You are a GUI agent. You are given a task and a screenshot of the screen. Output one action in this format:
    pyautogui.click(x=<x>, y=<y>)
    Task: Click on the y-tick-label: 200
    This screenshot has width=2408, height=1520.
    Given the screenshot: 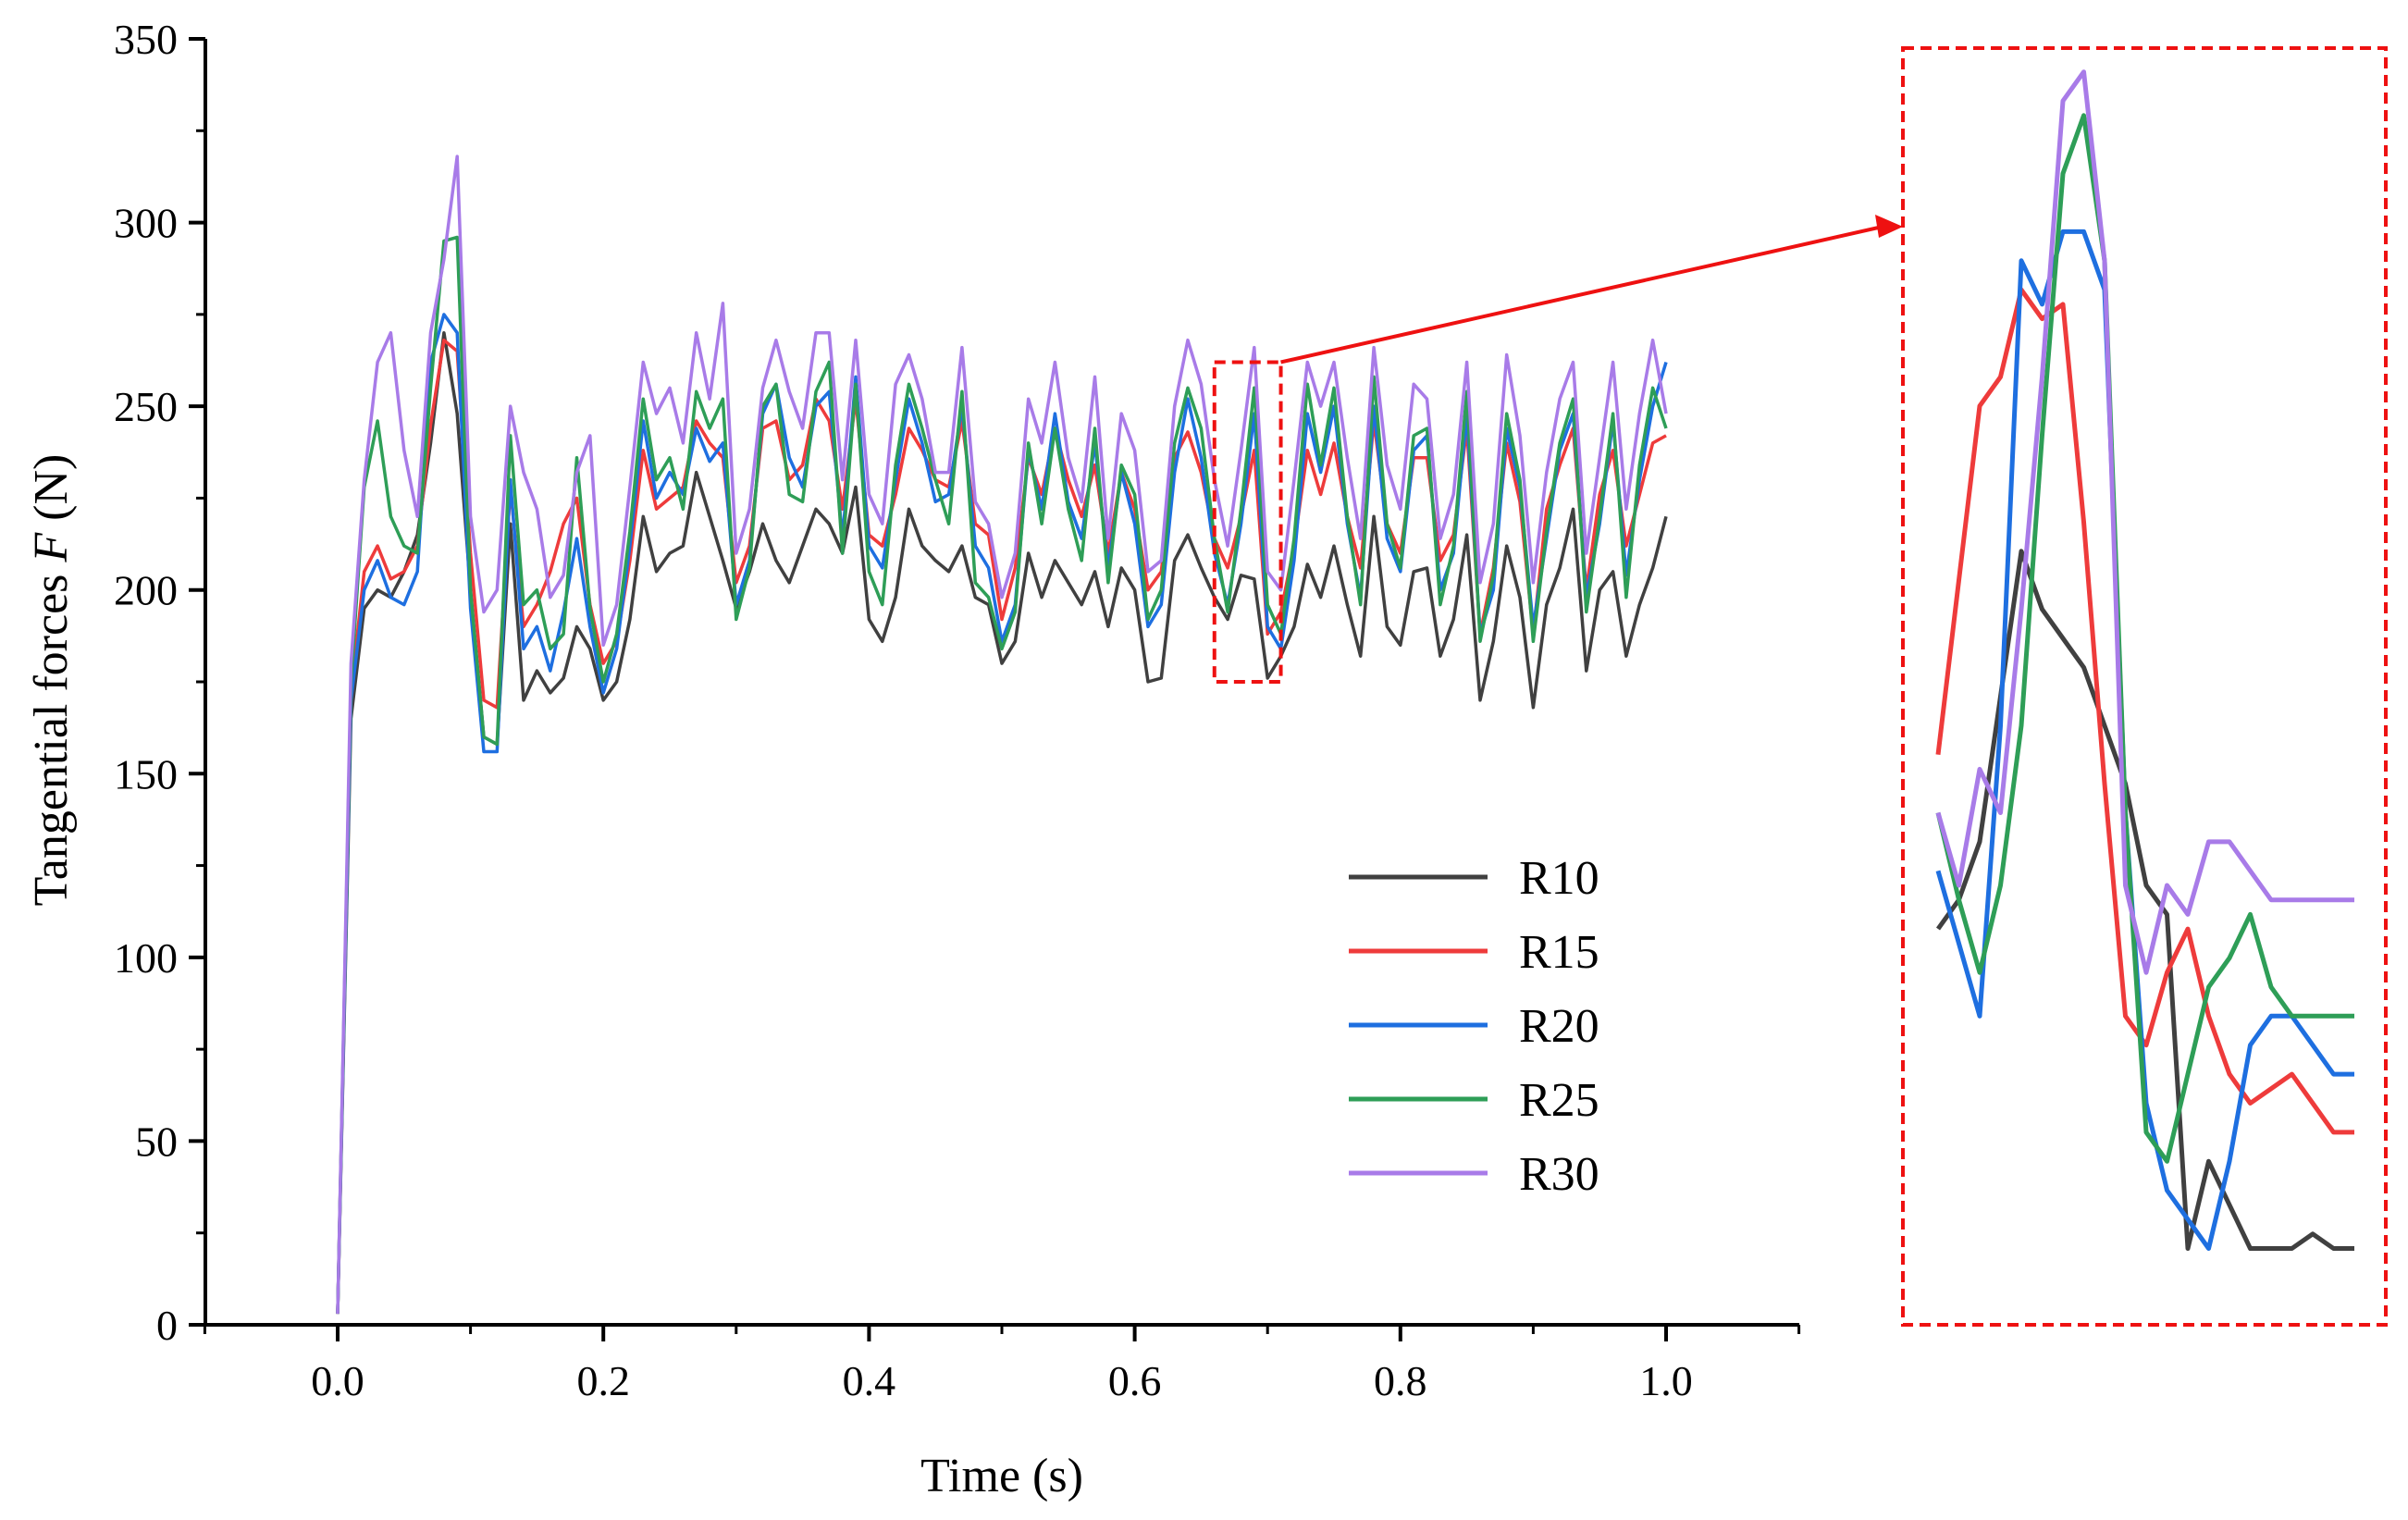 What is the action you would take?
    pyautogui.click(x=146, y=590)
    